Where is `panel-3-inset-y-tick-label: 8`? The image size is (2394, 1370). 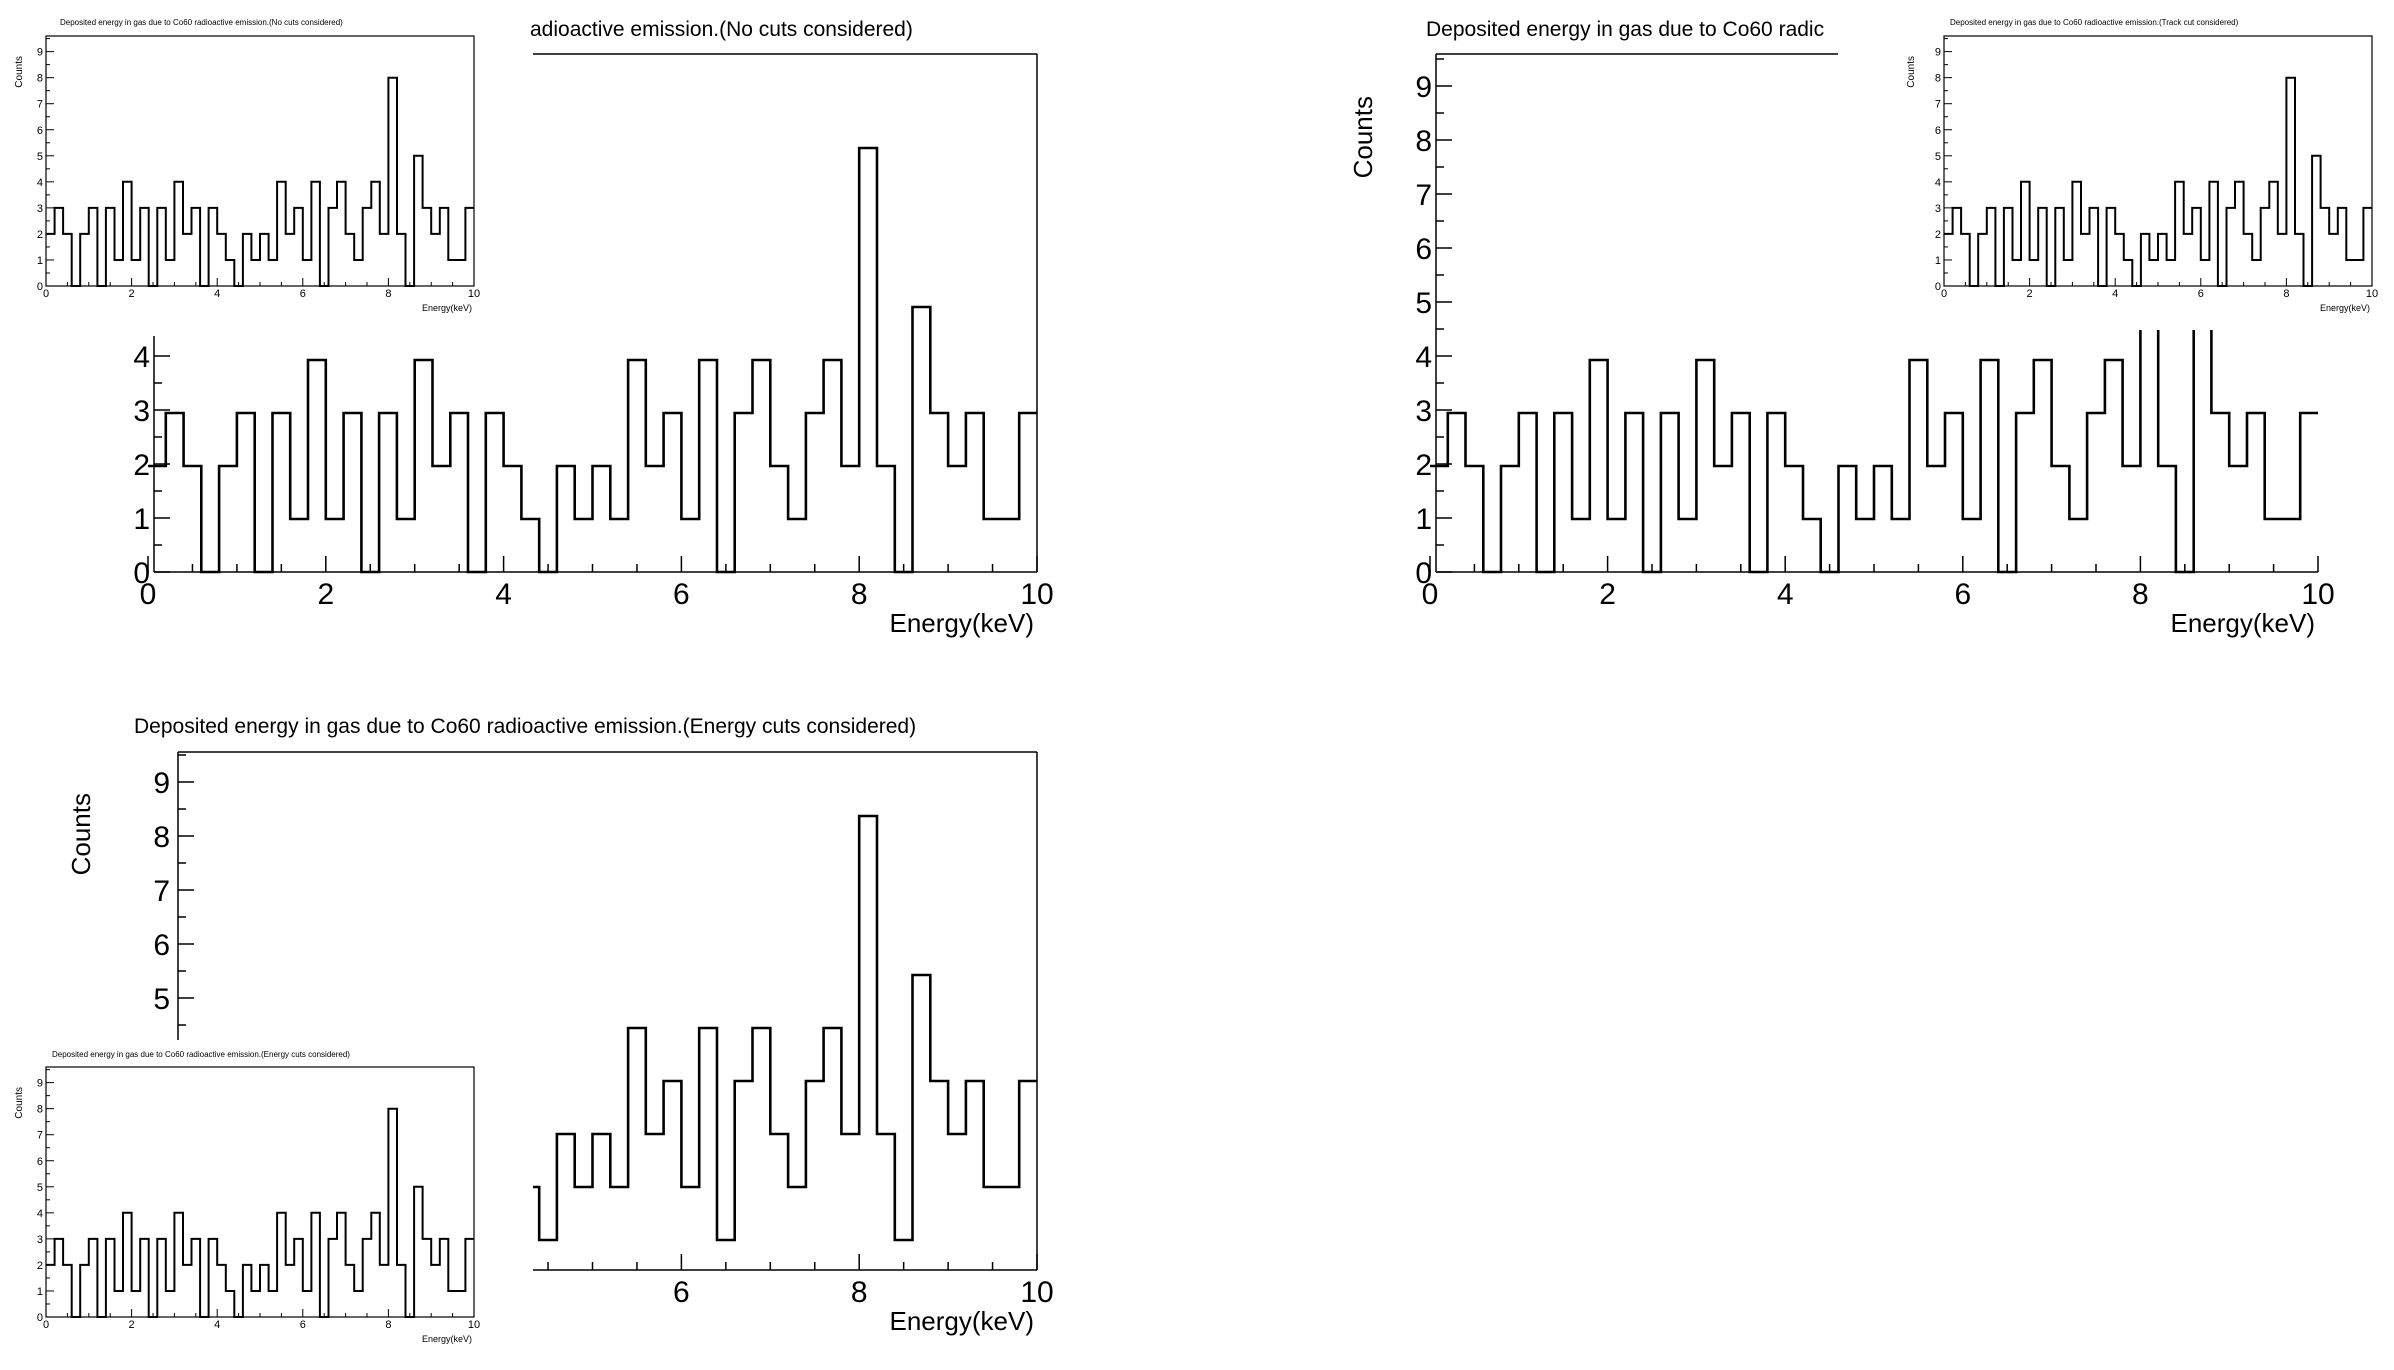
panel-3-inset-y-tick-label: 8 is located at coordinates (40, 1110).